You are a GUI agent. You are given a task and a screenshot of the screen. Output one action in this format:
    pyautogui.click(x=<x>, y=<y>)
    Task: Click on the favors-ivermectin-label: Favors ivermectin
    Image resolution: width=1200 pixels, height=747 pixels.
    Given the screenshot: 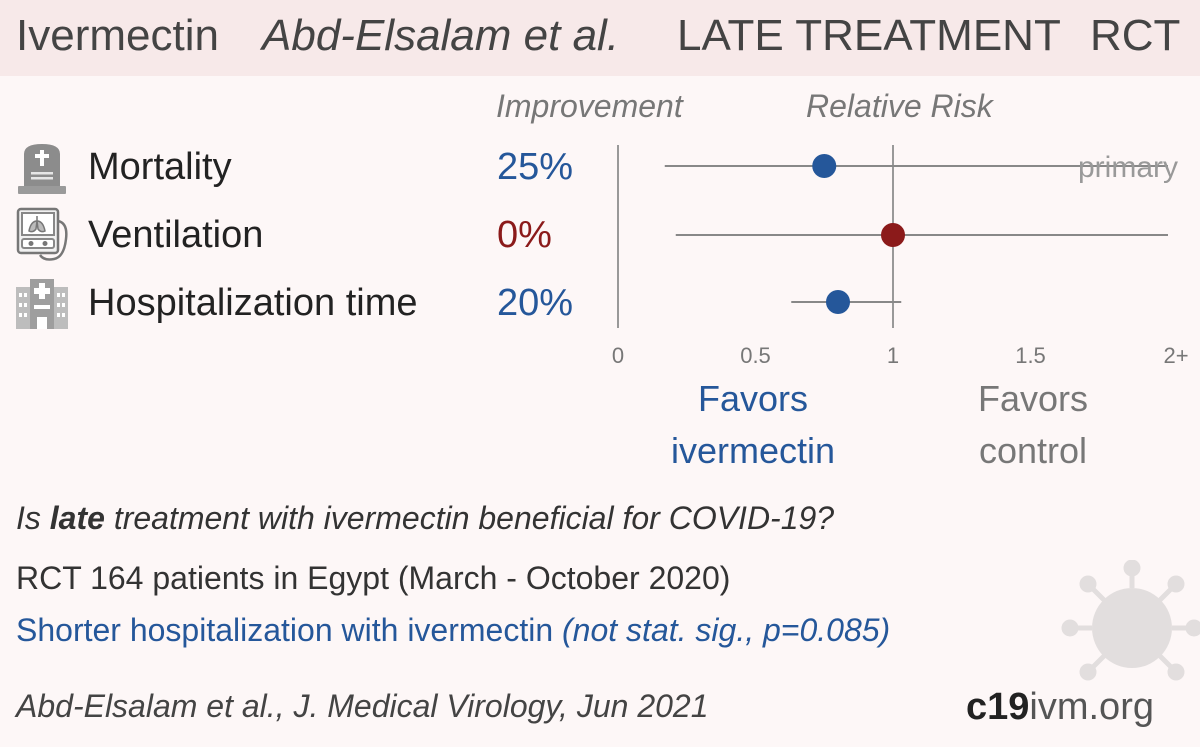 What is the action you would take?
    pyautogui.click(x=753, y=425)
    